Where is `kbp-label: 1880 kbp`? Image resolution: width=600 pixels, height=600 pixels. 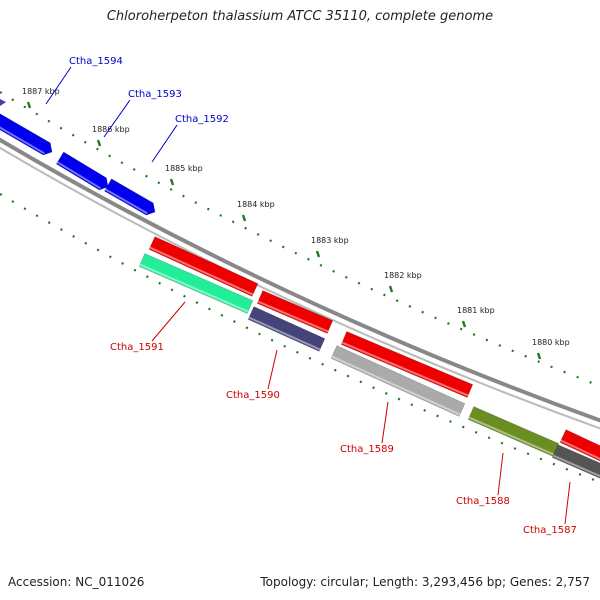
kbp-label: 1880 kbp is located at coordinates (551, 342).